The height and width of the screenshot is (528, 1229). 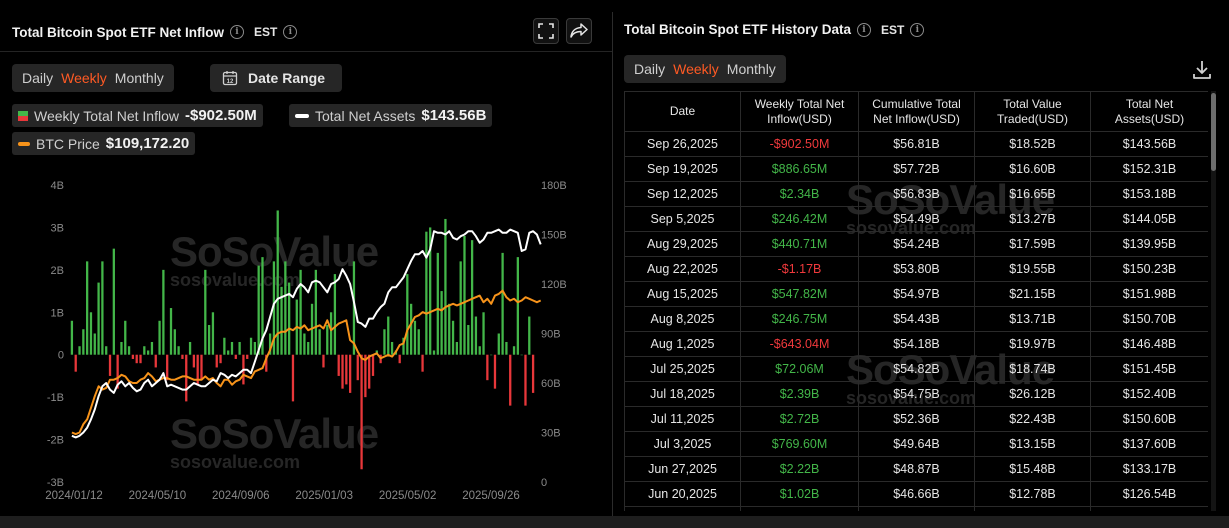 What do you see at coordinates (1213, 132) in the screenshot?
I see `scrollbar-thumb` at bounding box center [1213, 132].